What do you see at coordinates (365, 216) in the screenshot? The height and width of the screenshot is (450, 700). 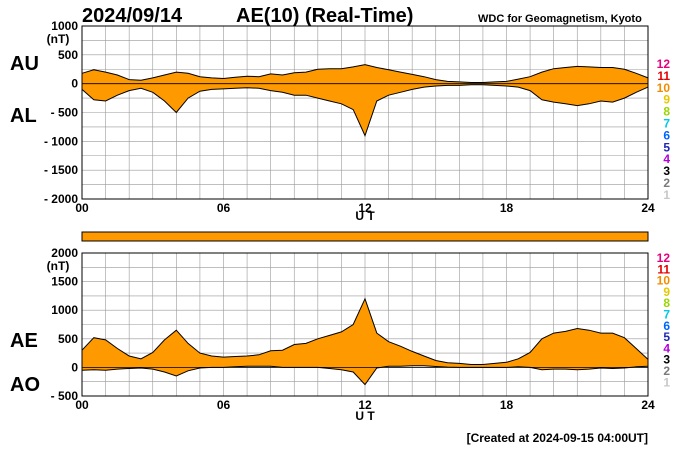 I see `panel-au-al-xlabel: U T` at bounding box center [365, 216].